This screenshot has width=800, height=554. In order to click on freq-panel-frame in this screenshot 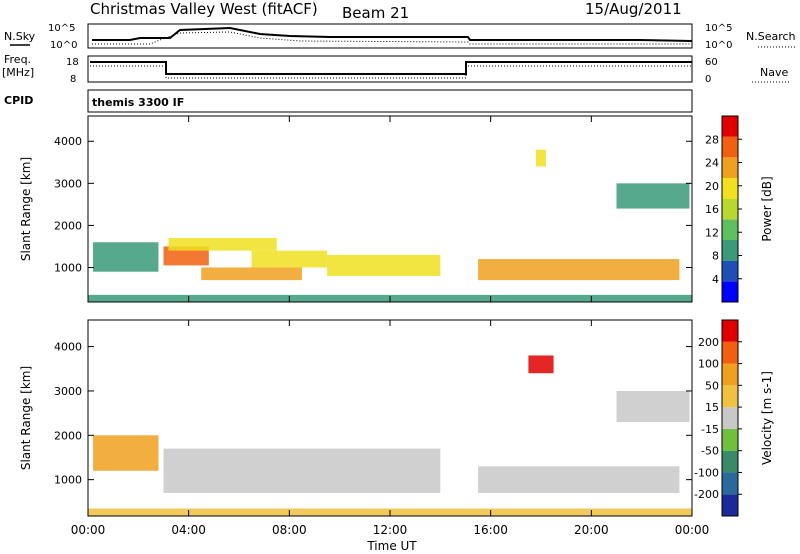, I will do `click(390, 69)`.